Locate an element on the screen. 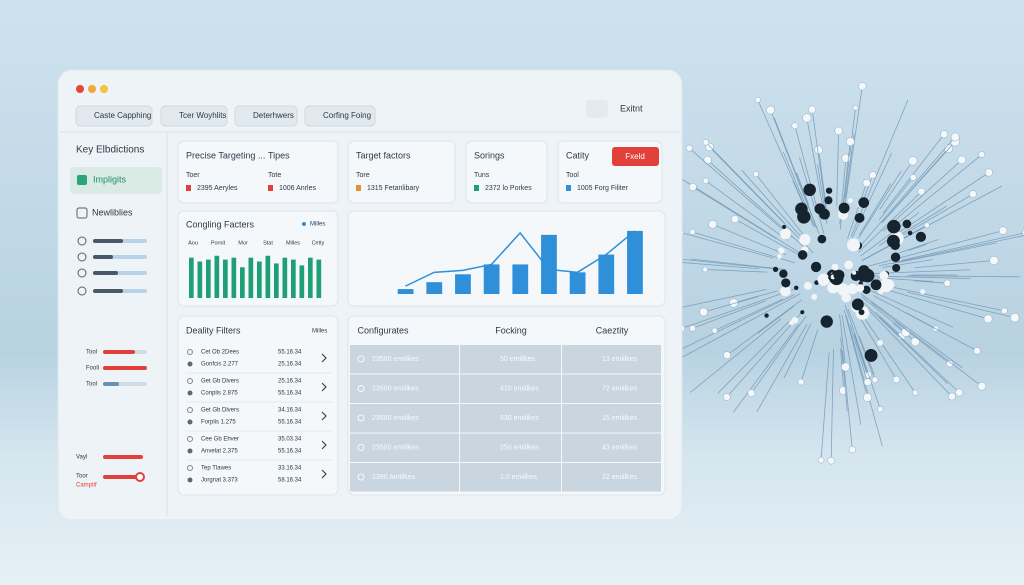  table-cell-text: 1.0 emiilkes is located at coordinates (518, 477).